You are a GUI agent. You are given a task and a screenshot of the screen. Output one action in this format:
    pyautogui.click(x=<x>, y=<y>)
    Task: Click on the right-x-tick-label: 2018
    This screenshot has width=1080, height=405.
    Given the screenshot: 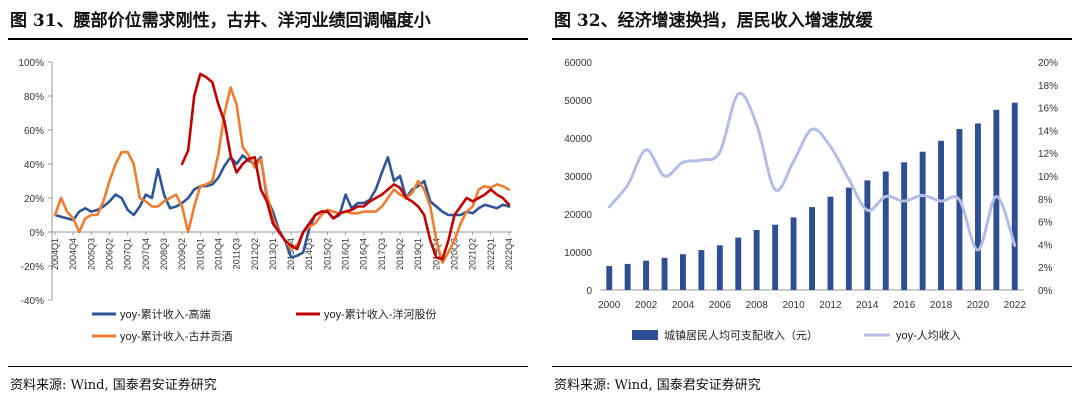 What is the action you would take?
    pyautogui.click(x=941, y=305)
    